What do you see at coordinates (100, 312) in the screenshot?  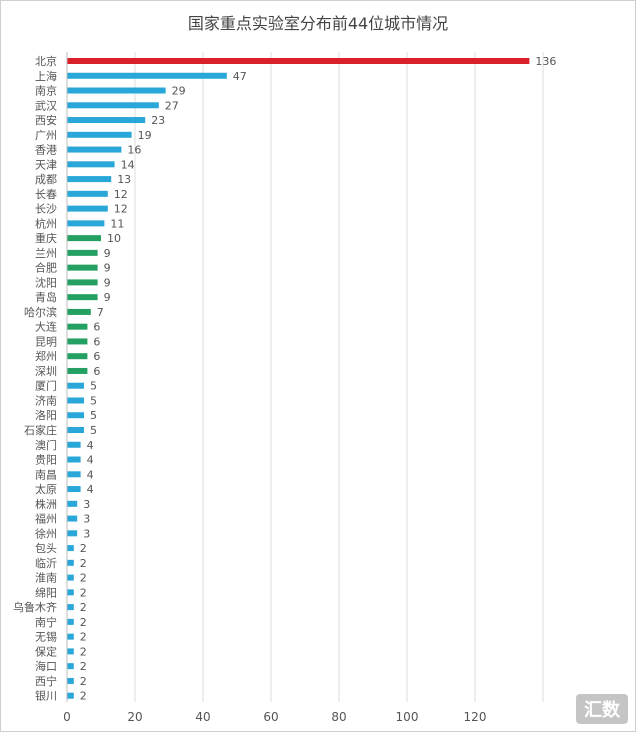 I see `data-label: 7` at bounding box center [100, 312].